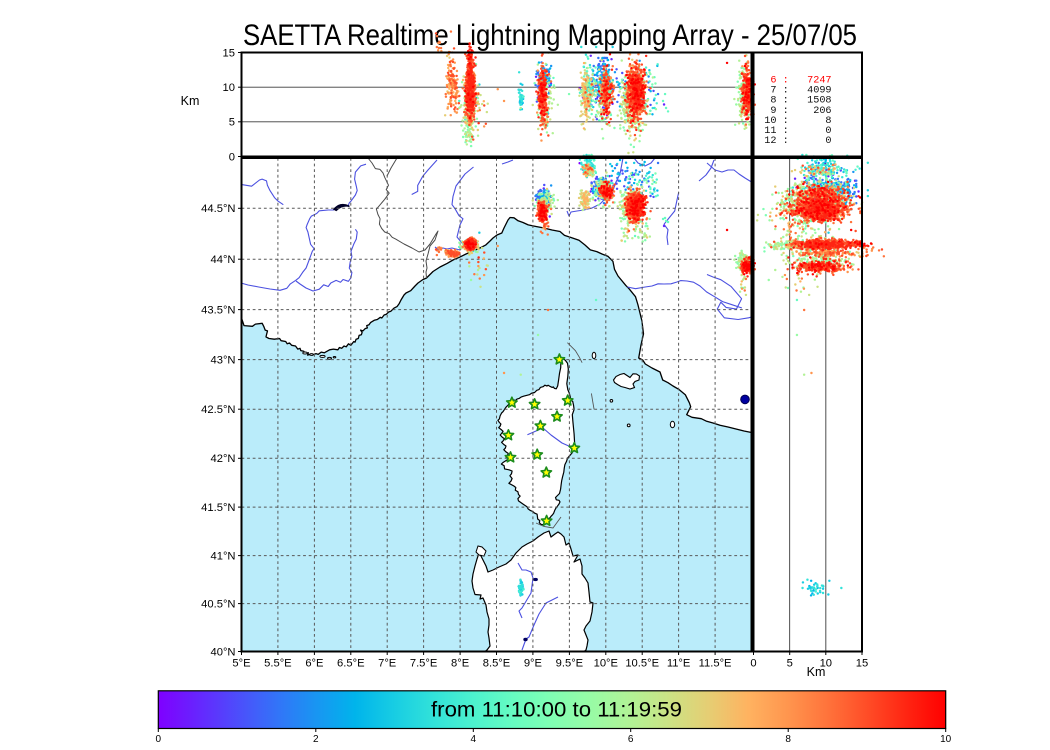 The height and width of the screenshot is (750, 1050). What do you see at coordinates (218, 508) in the screenshot?
I see `svg-text: 41.5°N` at bounding box center [218, 508].